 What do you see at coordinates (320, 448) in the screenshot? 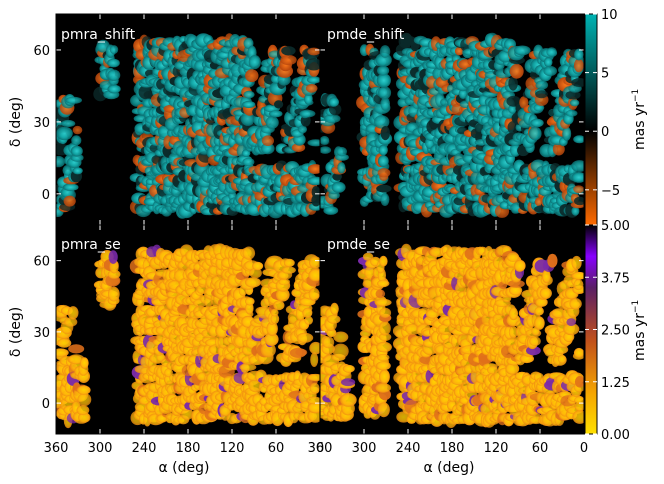
I see `x-tick-label: 0` at bounding box center [320, 448].